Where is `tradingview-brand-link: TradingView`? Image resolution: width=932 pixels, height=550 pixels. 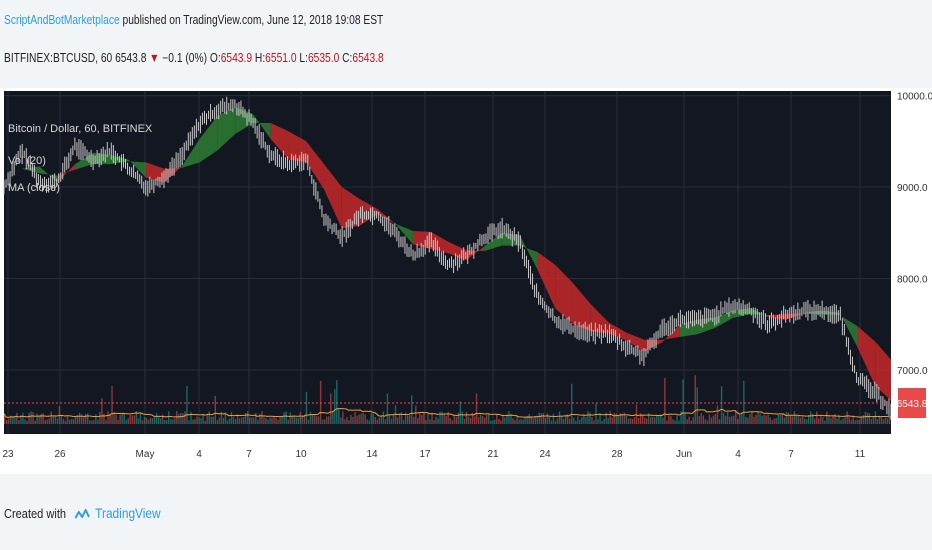 tradingview-brand-link: TradingView is located at coordinates (128, 513).